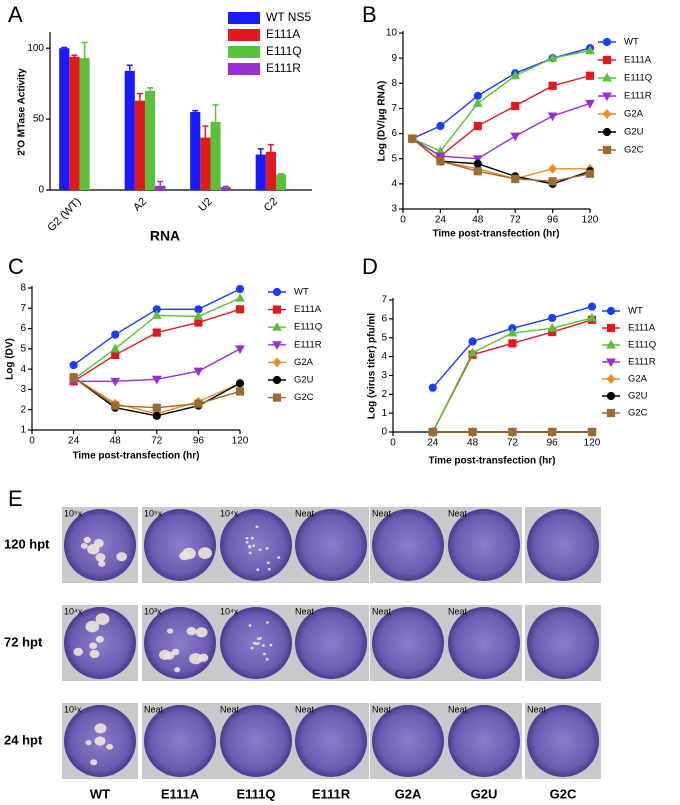 Image resolution: width=680 pixels, height=805 pixels. What do you see at coordinates (244, 52) in the screenshot?
I see `legend-swatch` at bounding box center [244, 52].